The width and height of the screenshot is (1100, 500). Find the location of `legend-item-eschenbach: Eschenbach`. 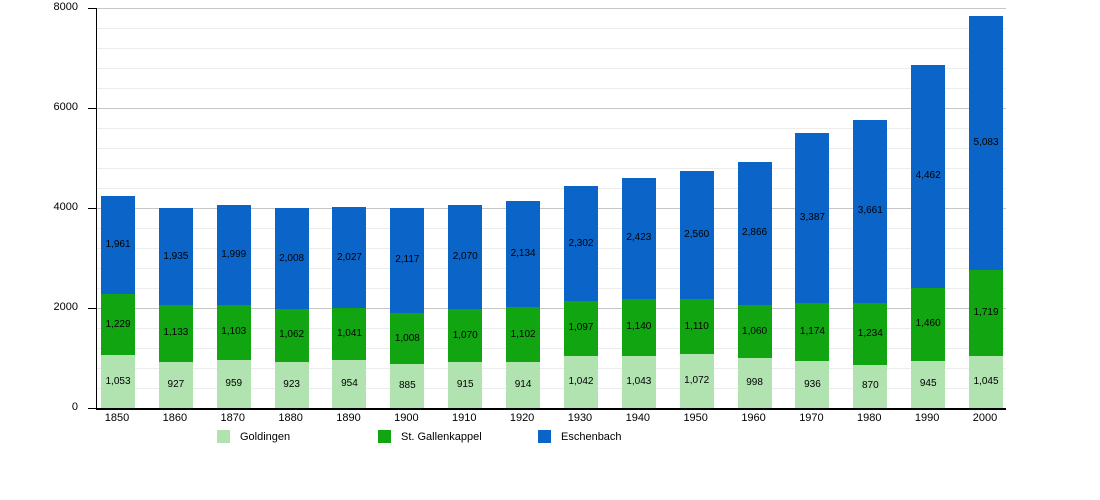

legend-item-eschenbach: Eschenbach is located at coordinates (580, 436).